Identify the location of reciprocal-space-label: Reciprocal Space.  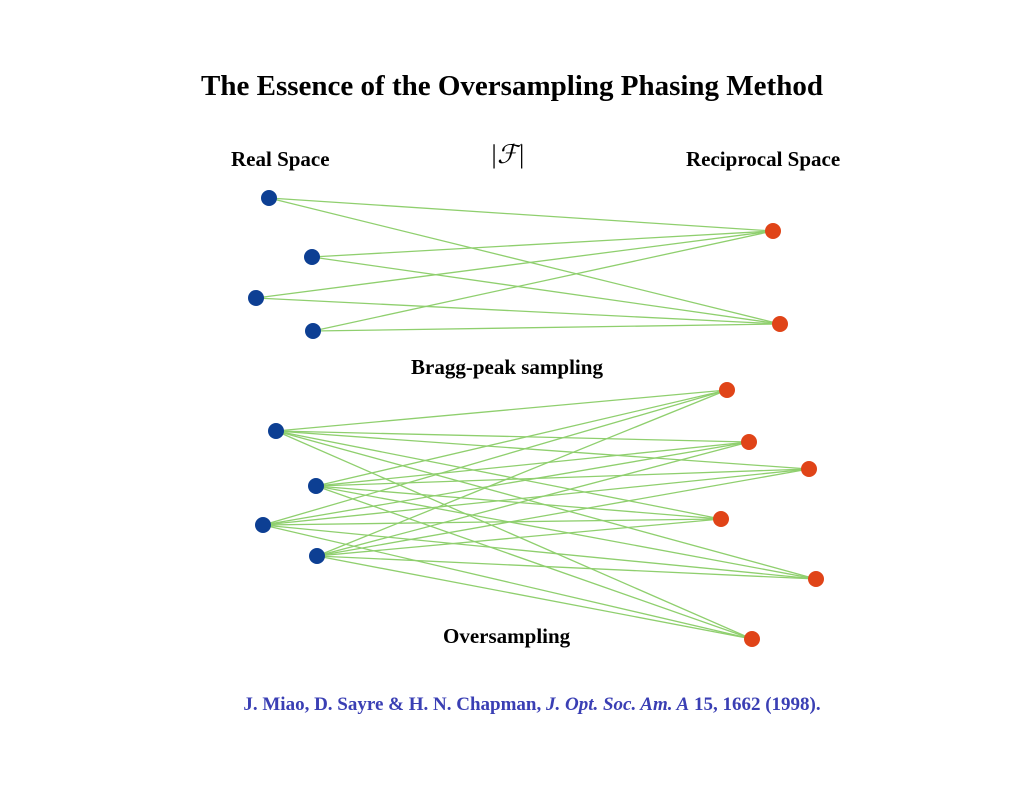
(763, 159).